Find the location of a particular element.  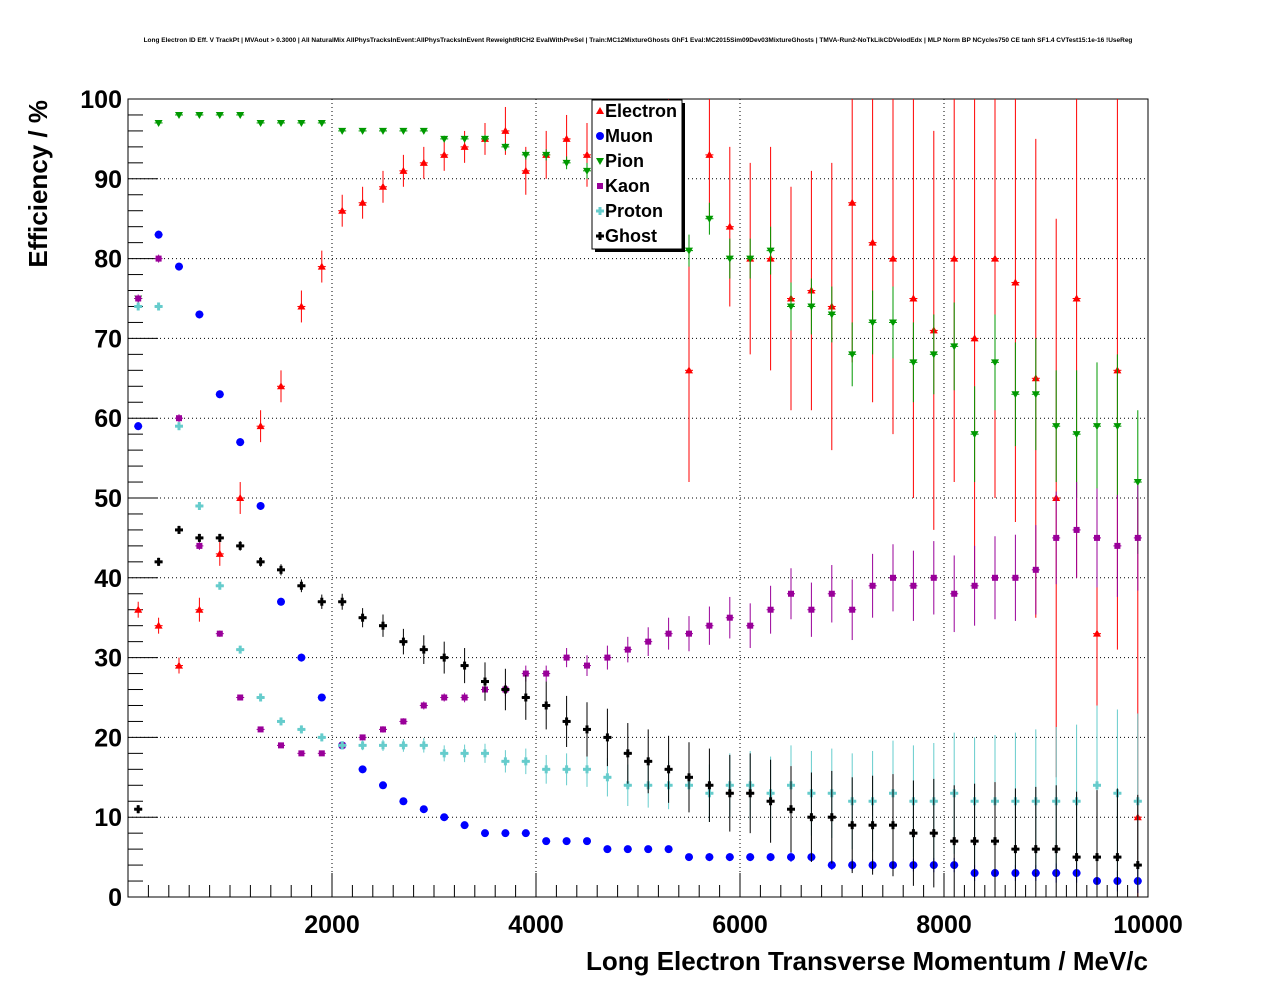

x-tick-label: 6000 is located at coordinates (740, 925).